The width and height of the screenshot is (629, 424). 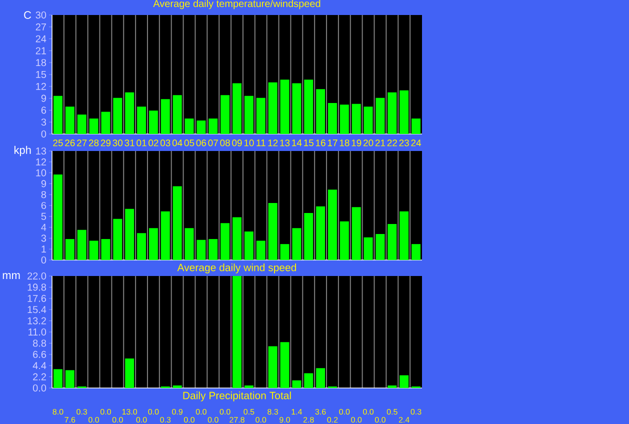 I want to click on x-tick-label: 06, so click(x=201, y=143).